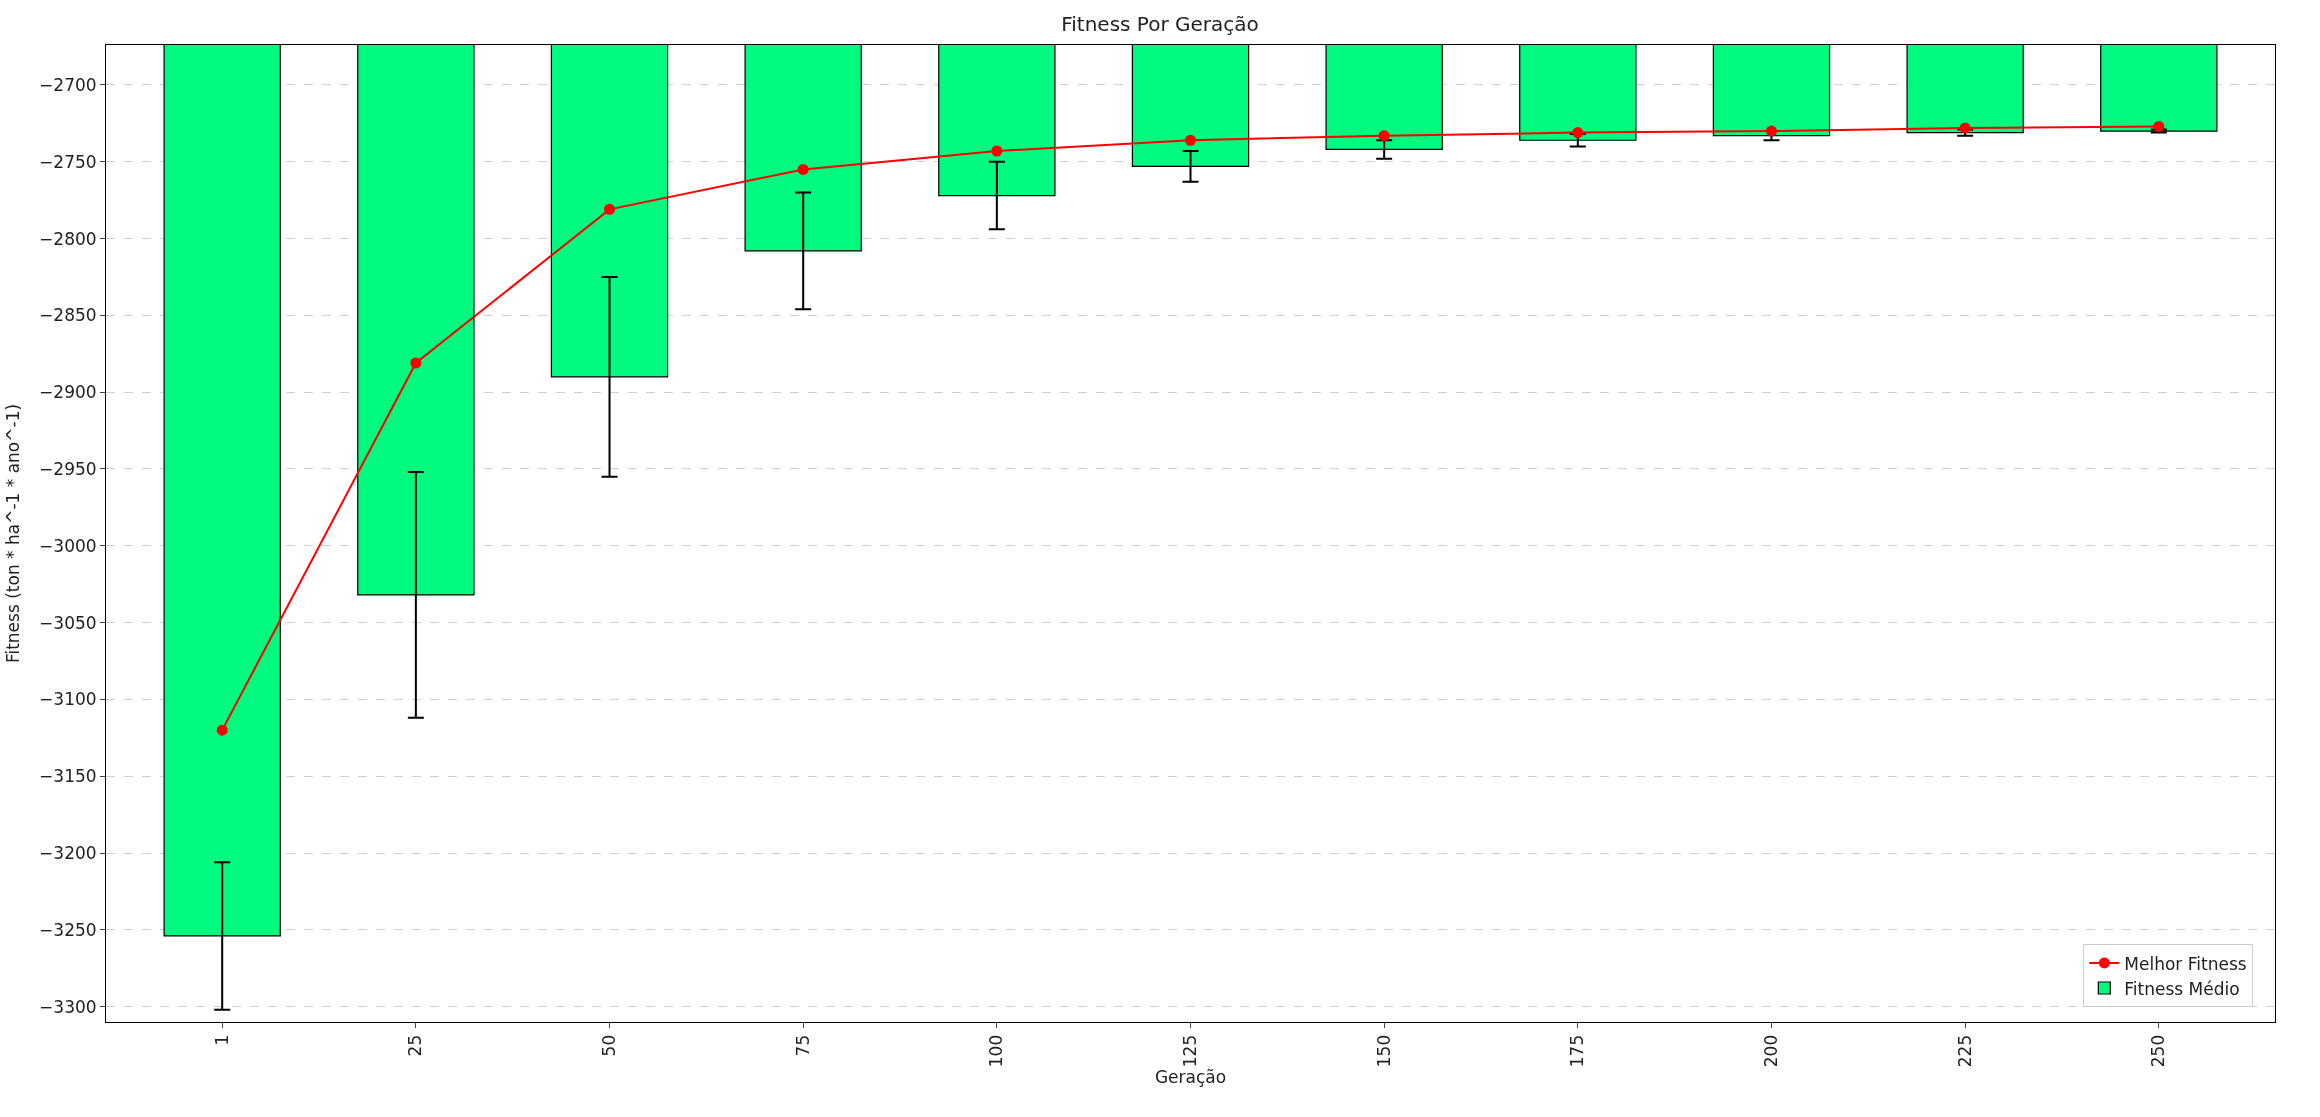  I want to click on x-tick-label: 125, so click(1190, 1051).